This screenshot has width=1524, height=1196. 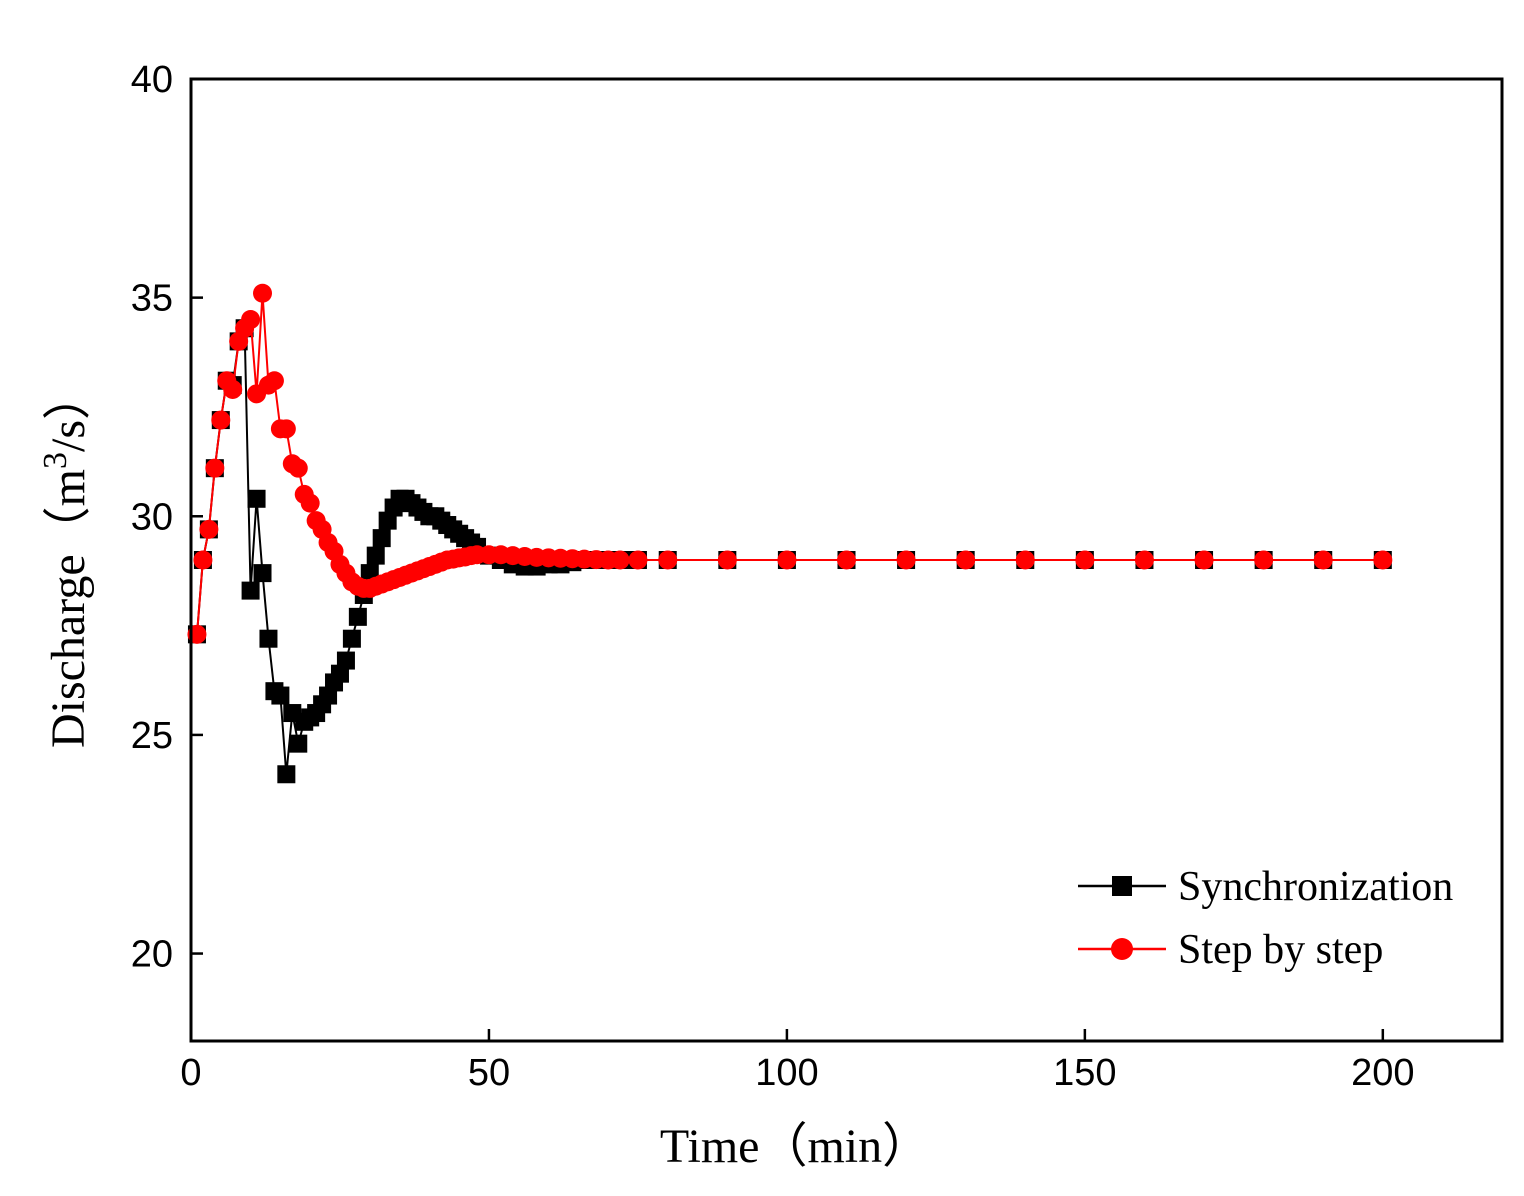 I want to click on legend-label-step-by-step: Step by step, so click(x=1280, y=950).